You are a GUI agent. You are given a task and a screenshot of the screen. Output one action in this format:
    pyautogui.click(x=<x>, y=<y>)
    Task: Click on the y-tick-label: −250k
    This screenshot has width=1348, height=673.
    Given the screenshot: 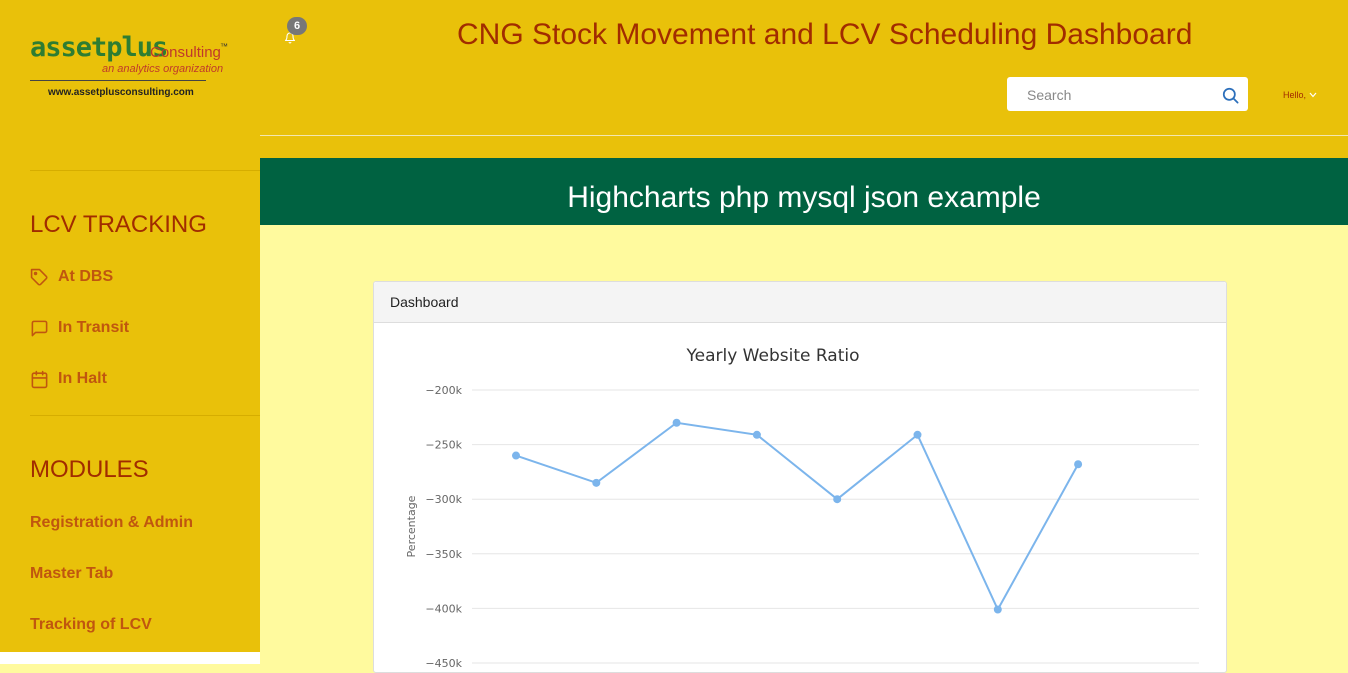 What is the action you would take?
    pyautogui.click(x=443, y=445)
    